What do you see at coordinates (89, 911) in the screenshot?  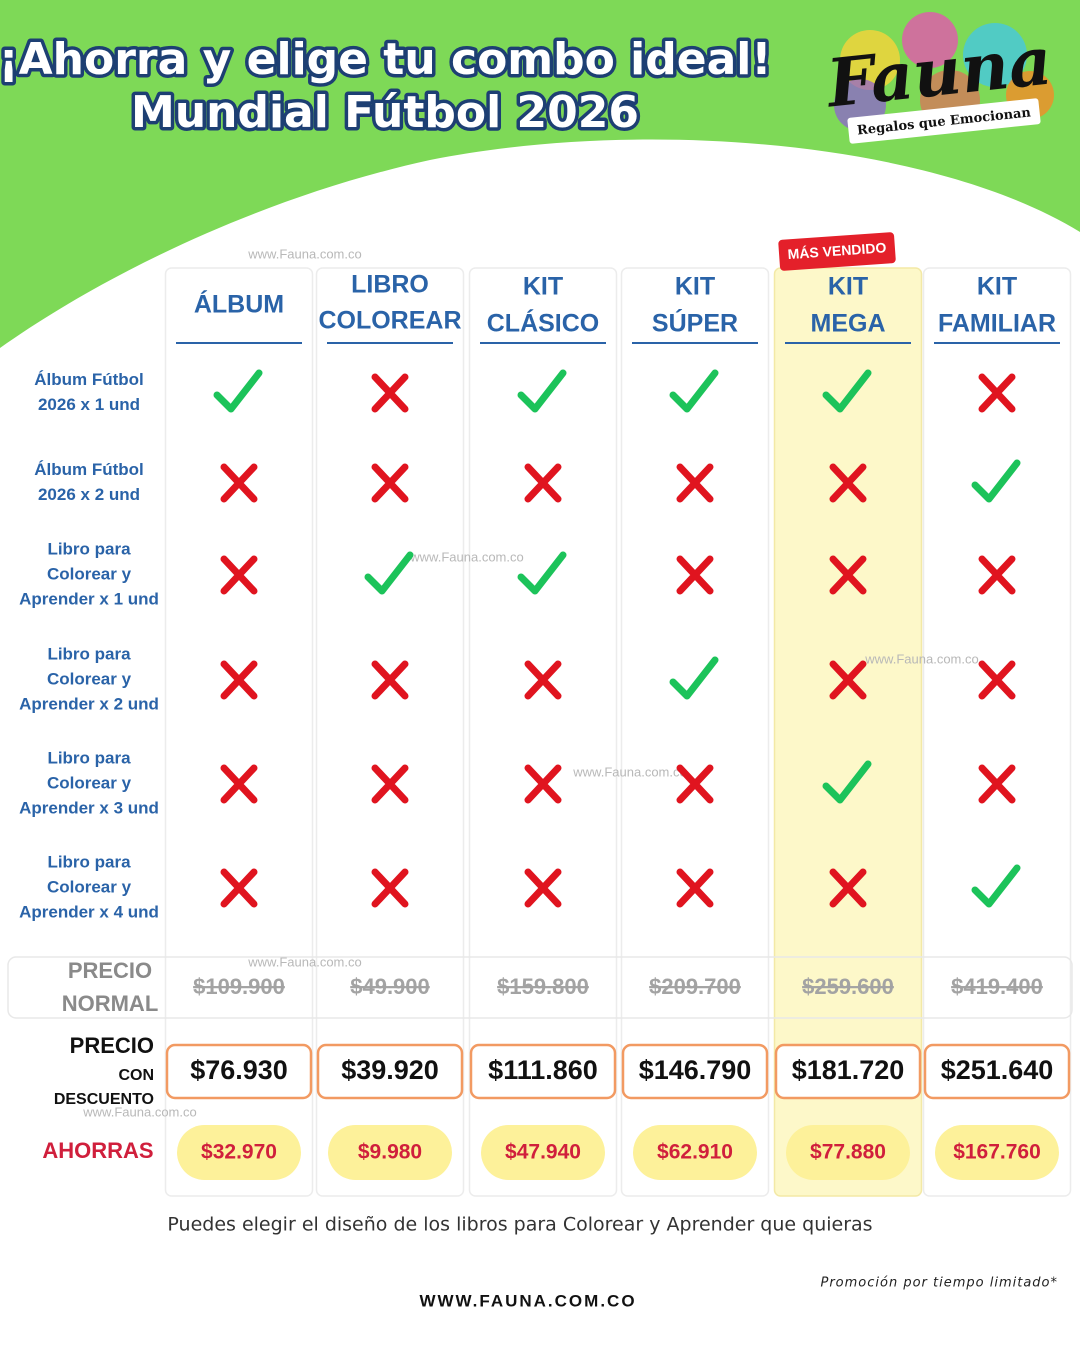 I see `row-label: Aprender x 4 und` at bounding box center [89, 911].